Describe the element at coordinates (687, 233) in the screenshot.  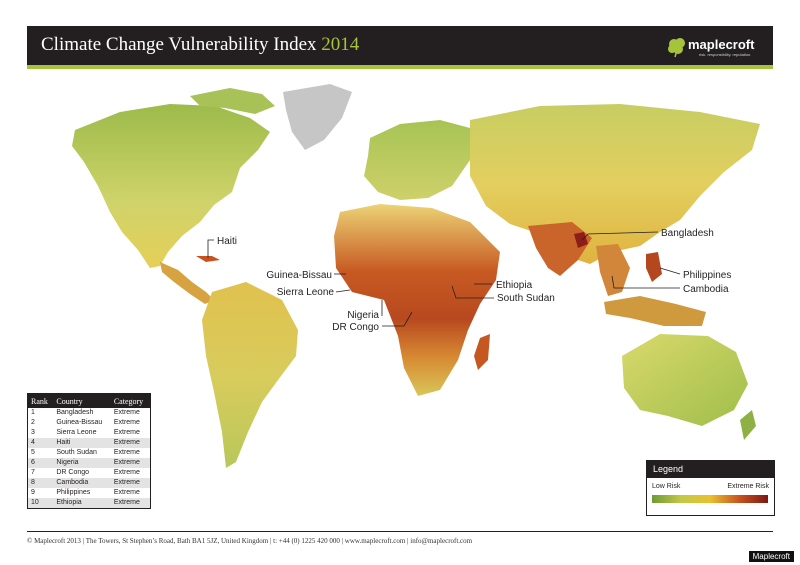
I see `callout-bangladesh: Bangladesh` at that location.